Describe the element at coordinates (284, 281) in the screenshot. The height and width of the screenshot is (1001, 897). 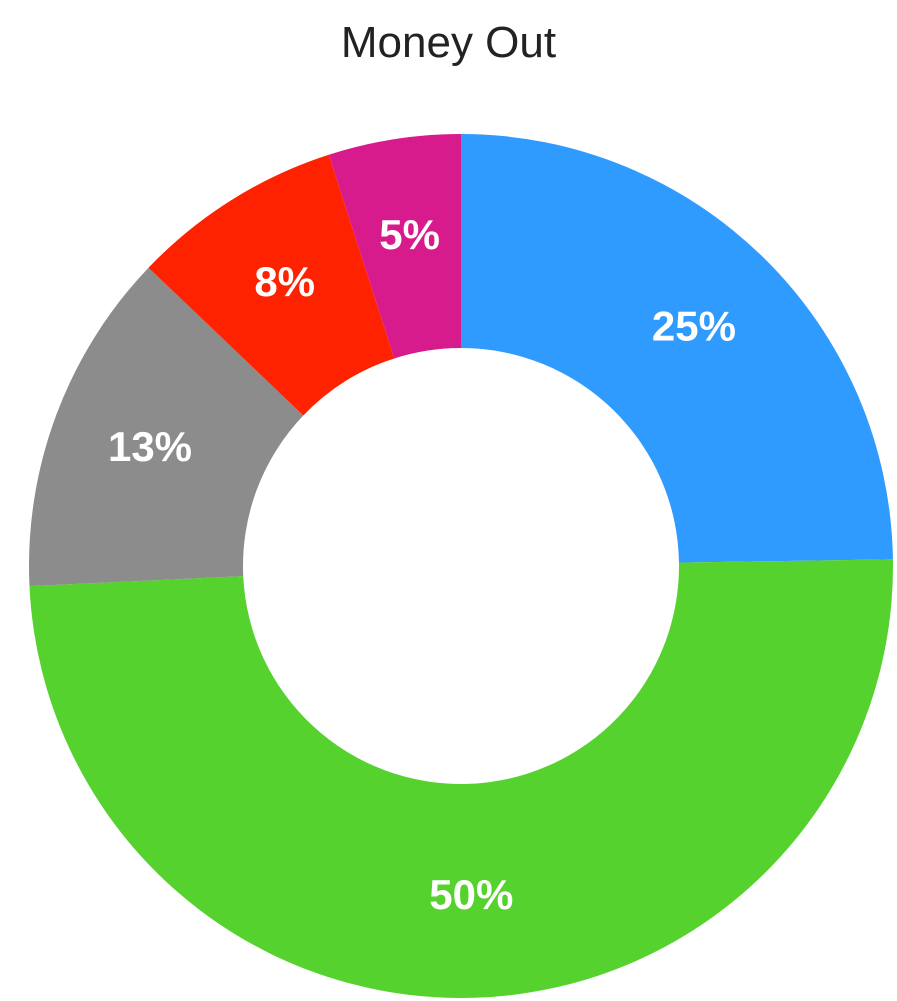
I see `slice-label: 8%` at that location.